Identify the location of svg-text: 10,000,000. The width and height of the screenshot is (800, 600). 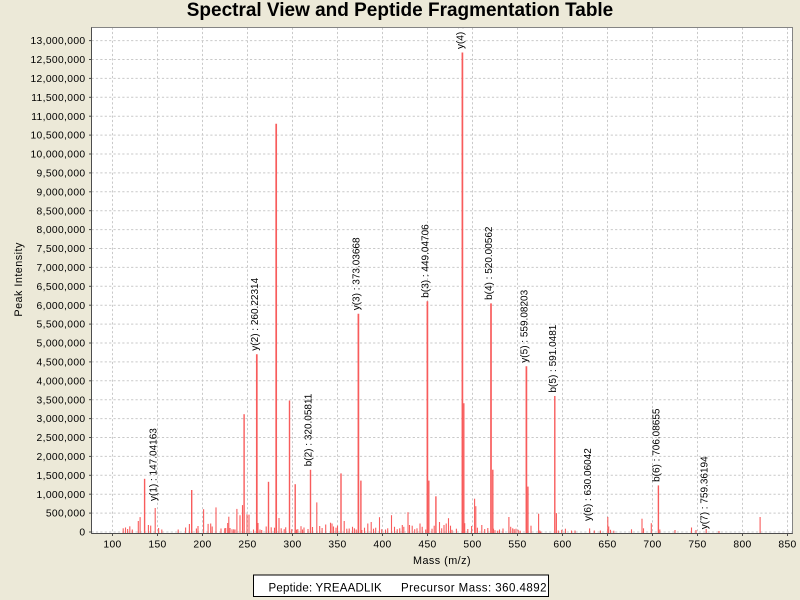
(57, 155).